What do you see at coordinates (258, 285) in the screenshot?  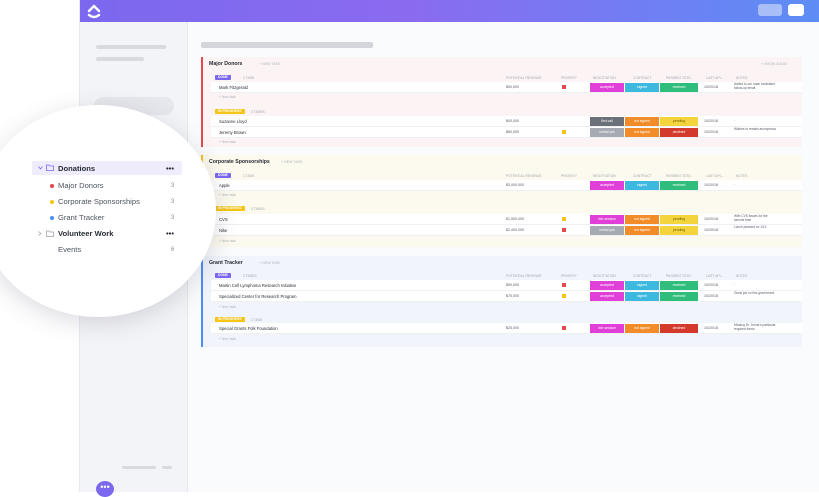 I see `task-name: Martin Cell Lymphoma Research Initiative` at bounding box center [258, 285].